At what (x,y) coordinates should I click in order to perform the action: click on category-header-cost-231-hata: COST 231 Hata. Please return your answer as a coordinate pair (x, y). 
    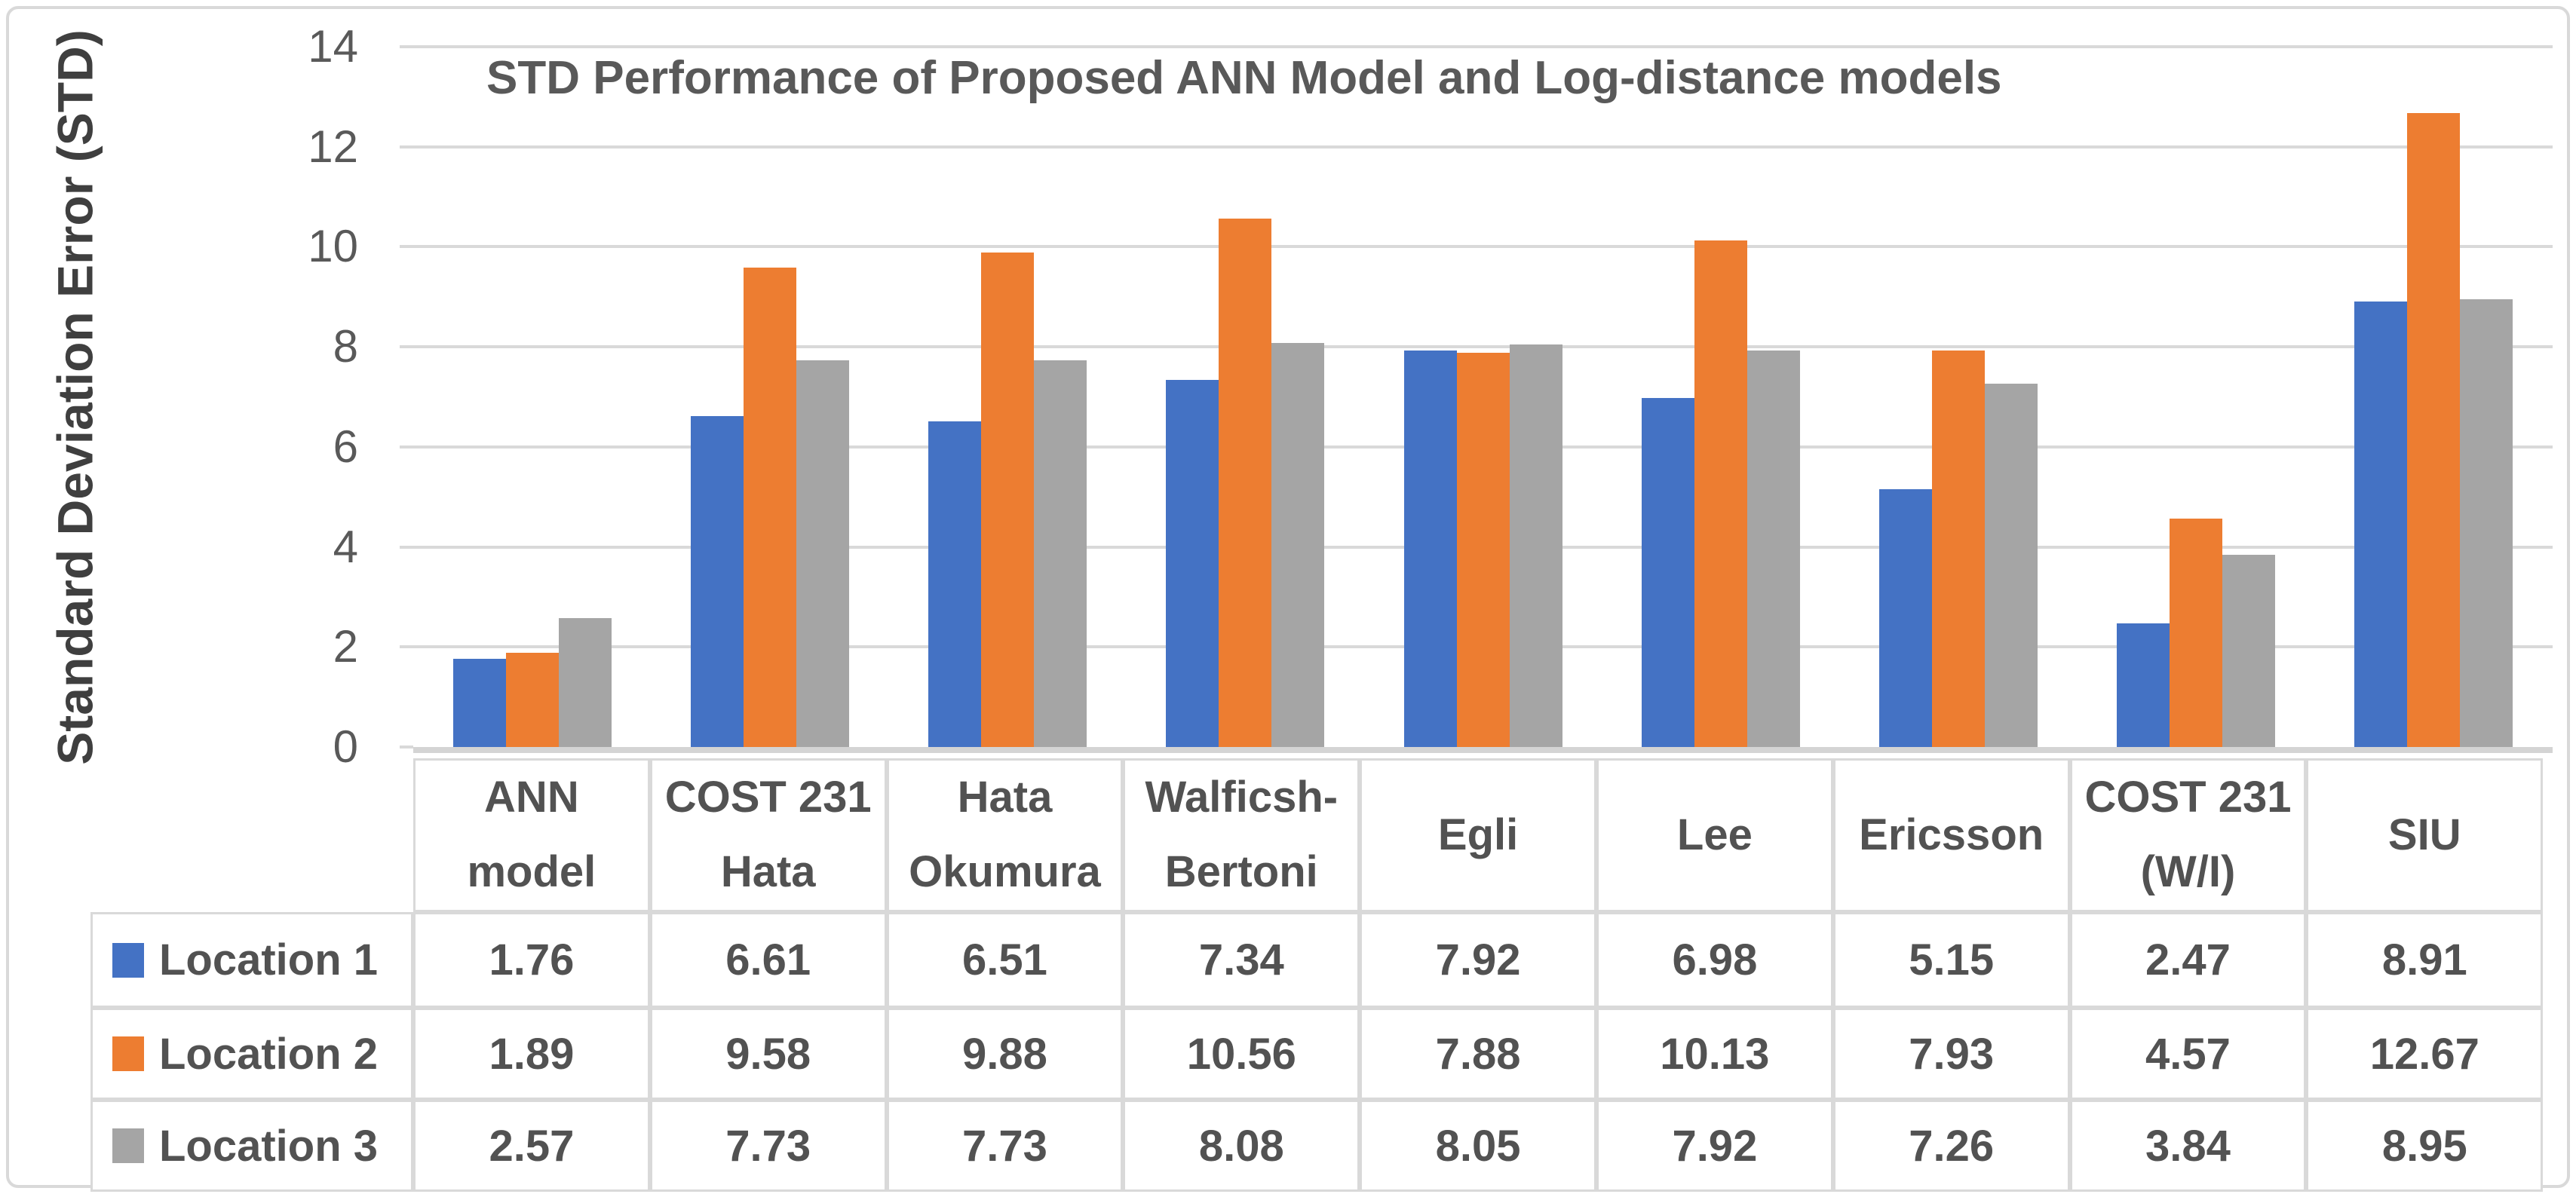
    Looking at the image, I should click on (768, 835).